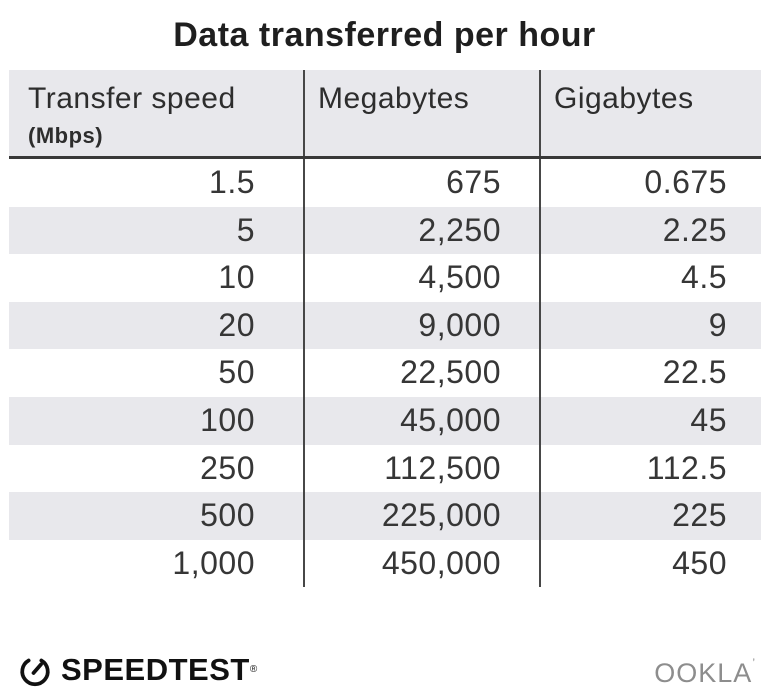 The width and height of the screenshot is (769, 698). I want to click on cell-speed: 100, so click(227, 419).